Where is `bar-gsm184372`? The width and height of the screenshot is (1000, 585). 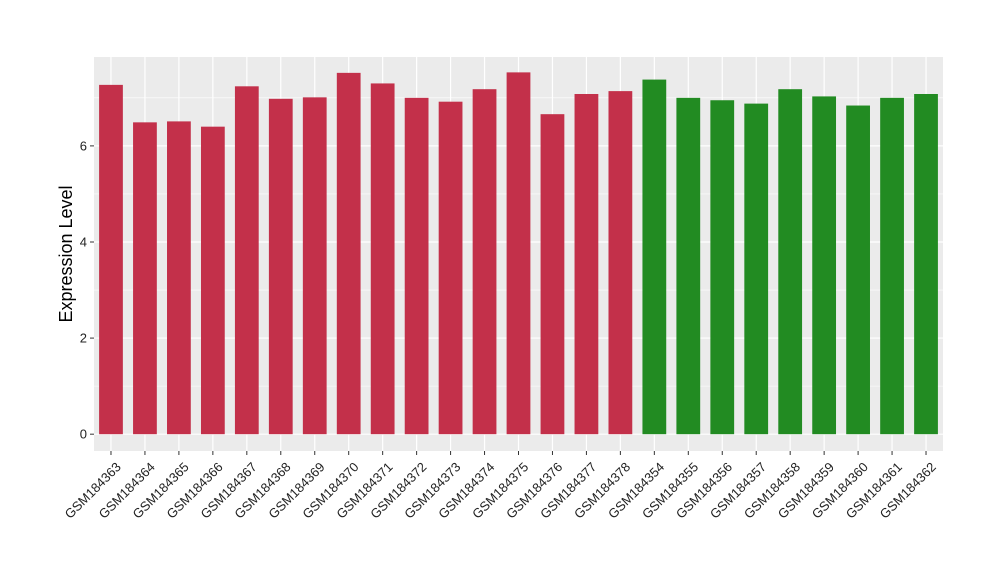
bar-gsm184372 is located at coordinates (416, 266).